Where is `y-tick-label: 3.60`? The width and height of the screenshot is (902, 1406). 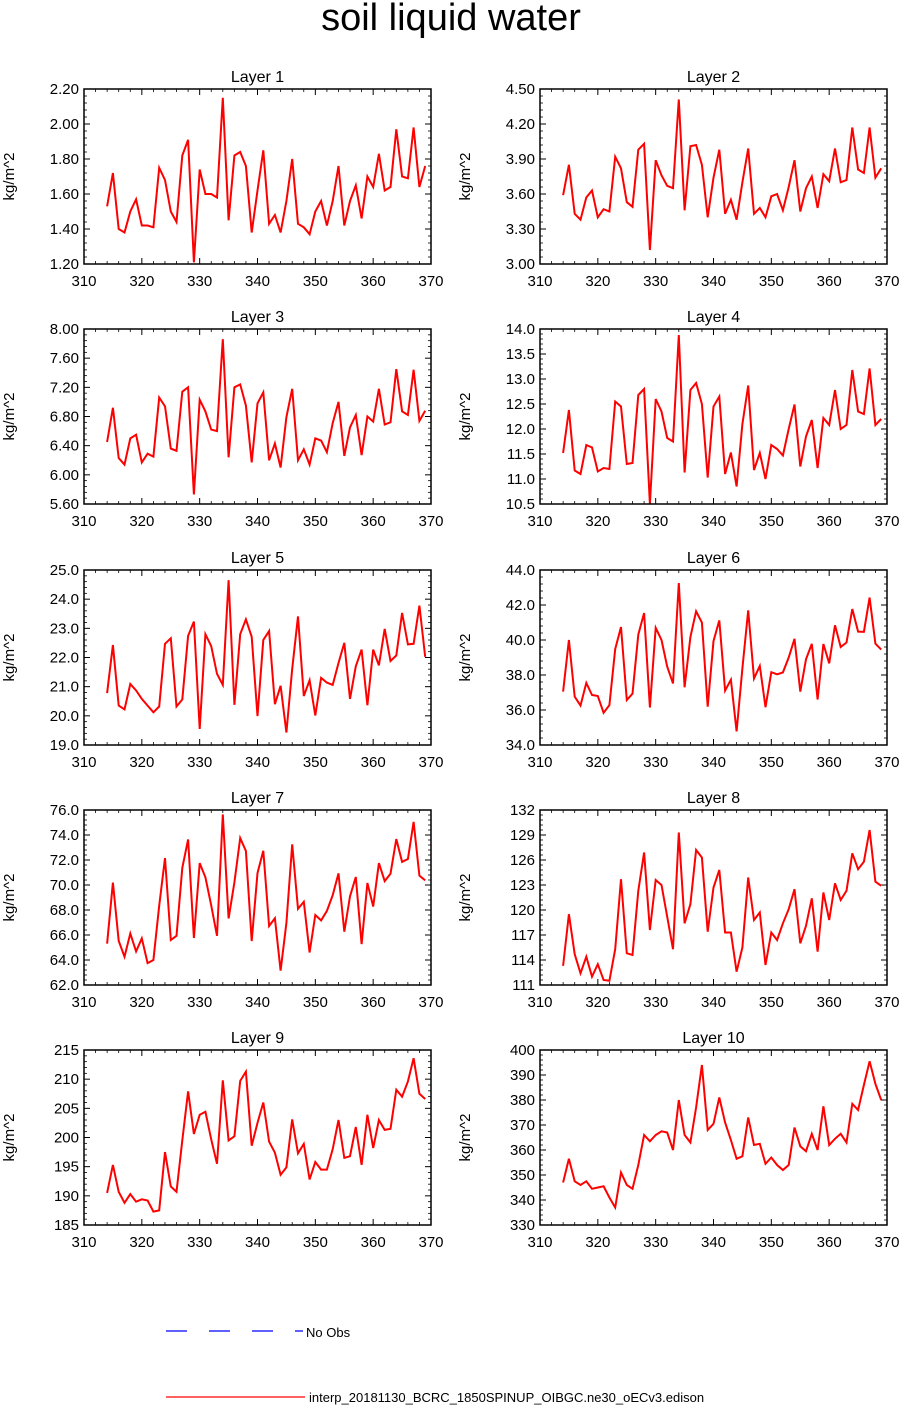 y-tick-label: 3.60 is located at coordinates (520, 194).